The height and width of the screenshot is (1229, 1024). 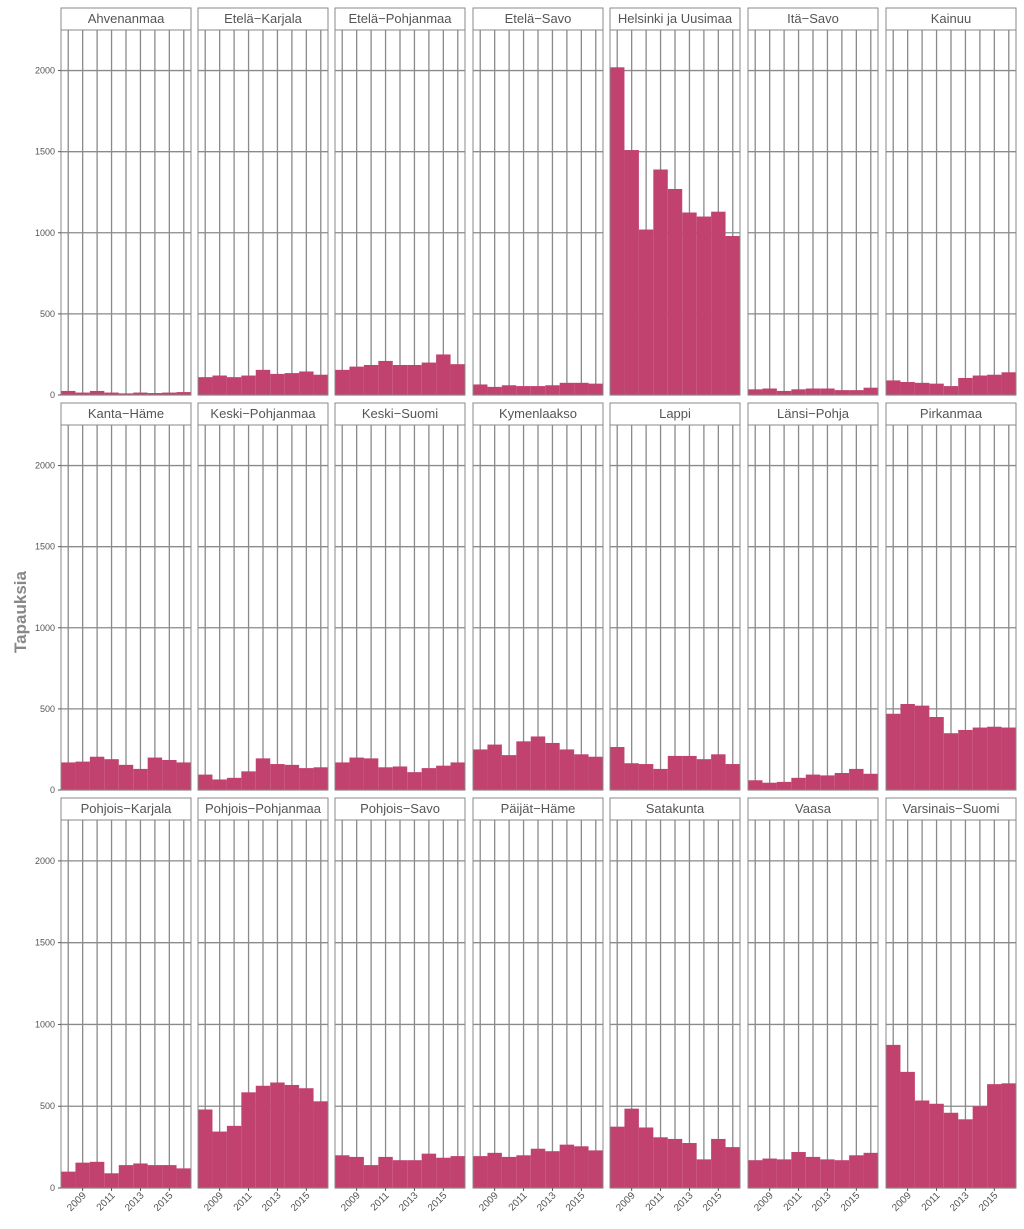 I want to click on panel-Etelä−Savo: Etelä−Savo, so click(x=538, y=201).